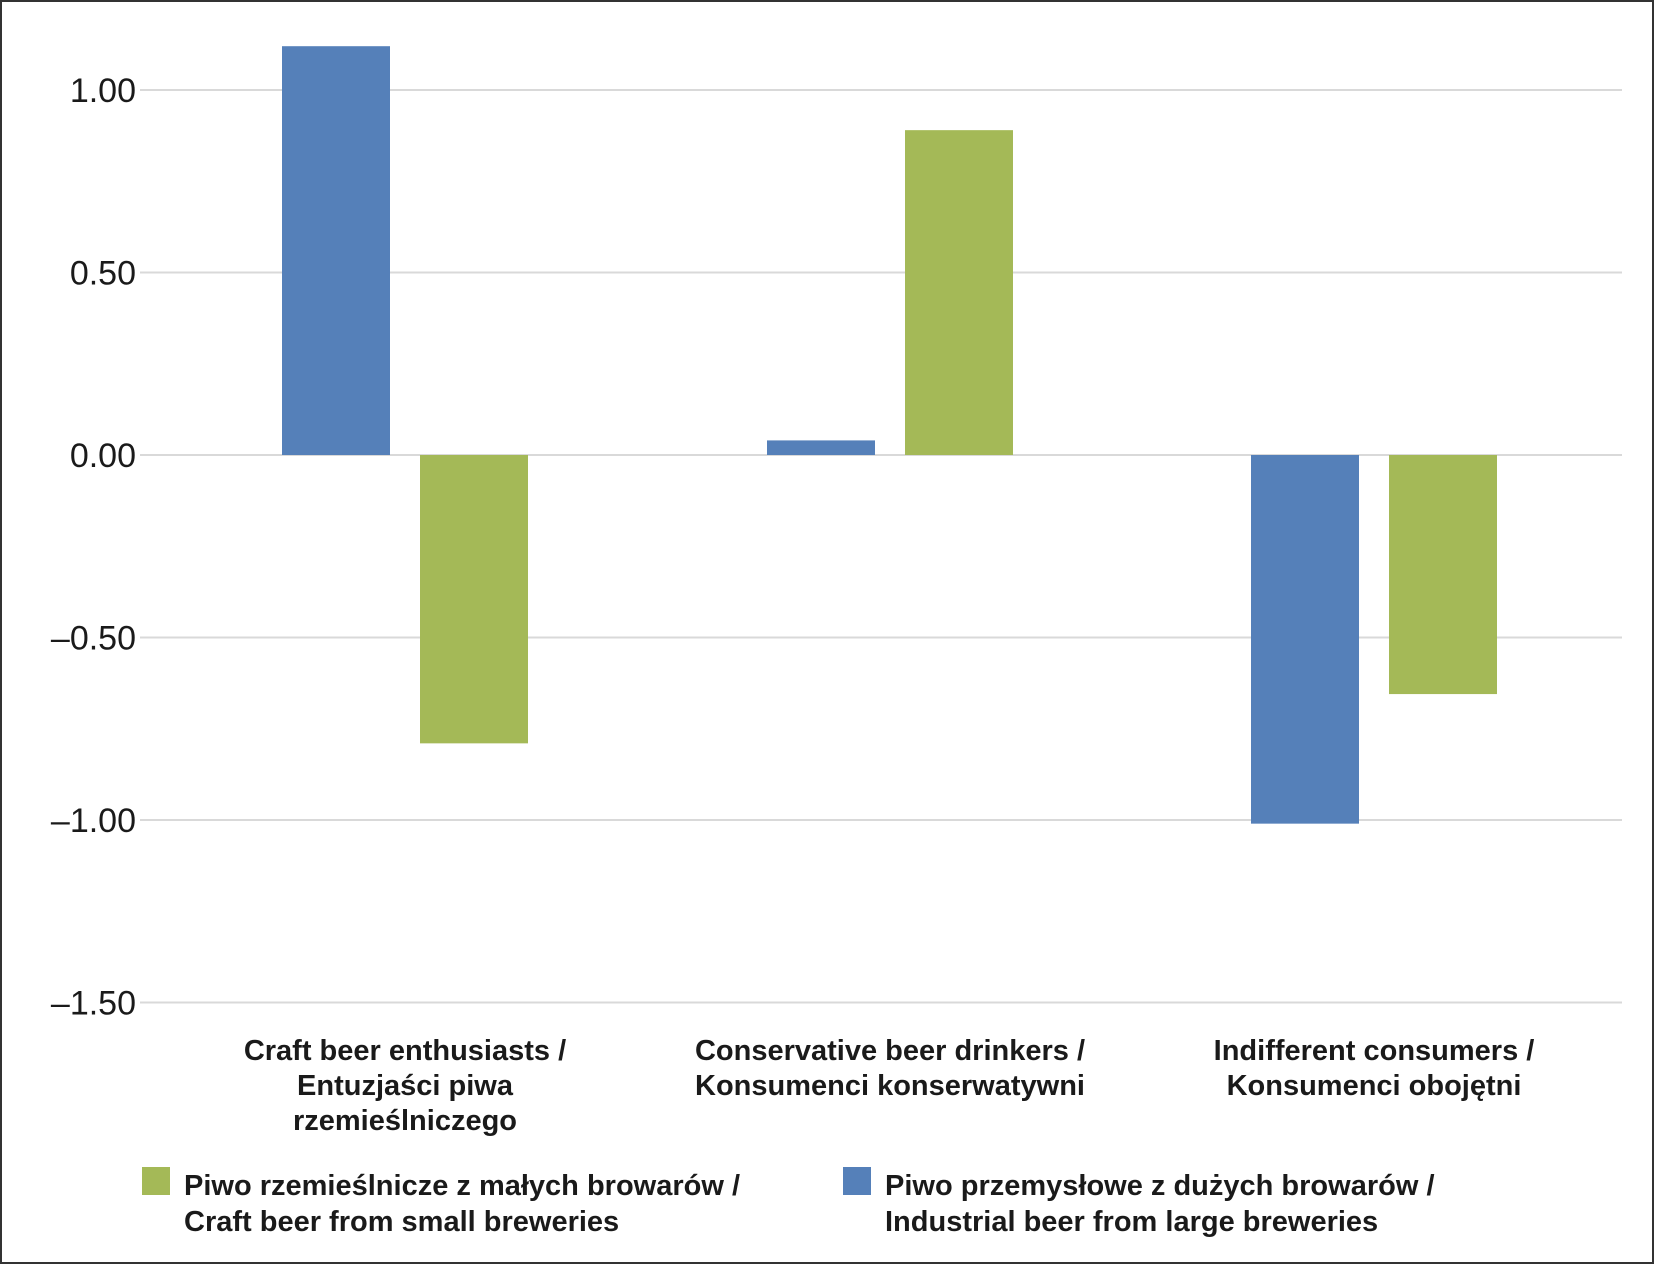  What do you see at coordinates (890, 1051) in the screenshot?
I see `x-category-label: Conservative beer drinkers /` at bounding box center [890, 1051].